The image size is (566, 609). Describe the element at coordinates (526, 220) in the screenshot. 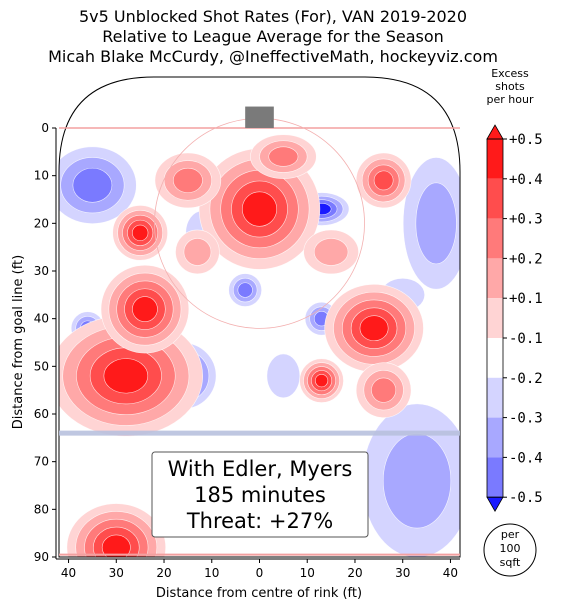

I see `colorbar-label-2: +0.3` at that location.